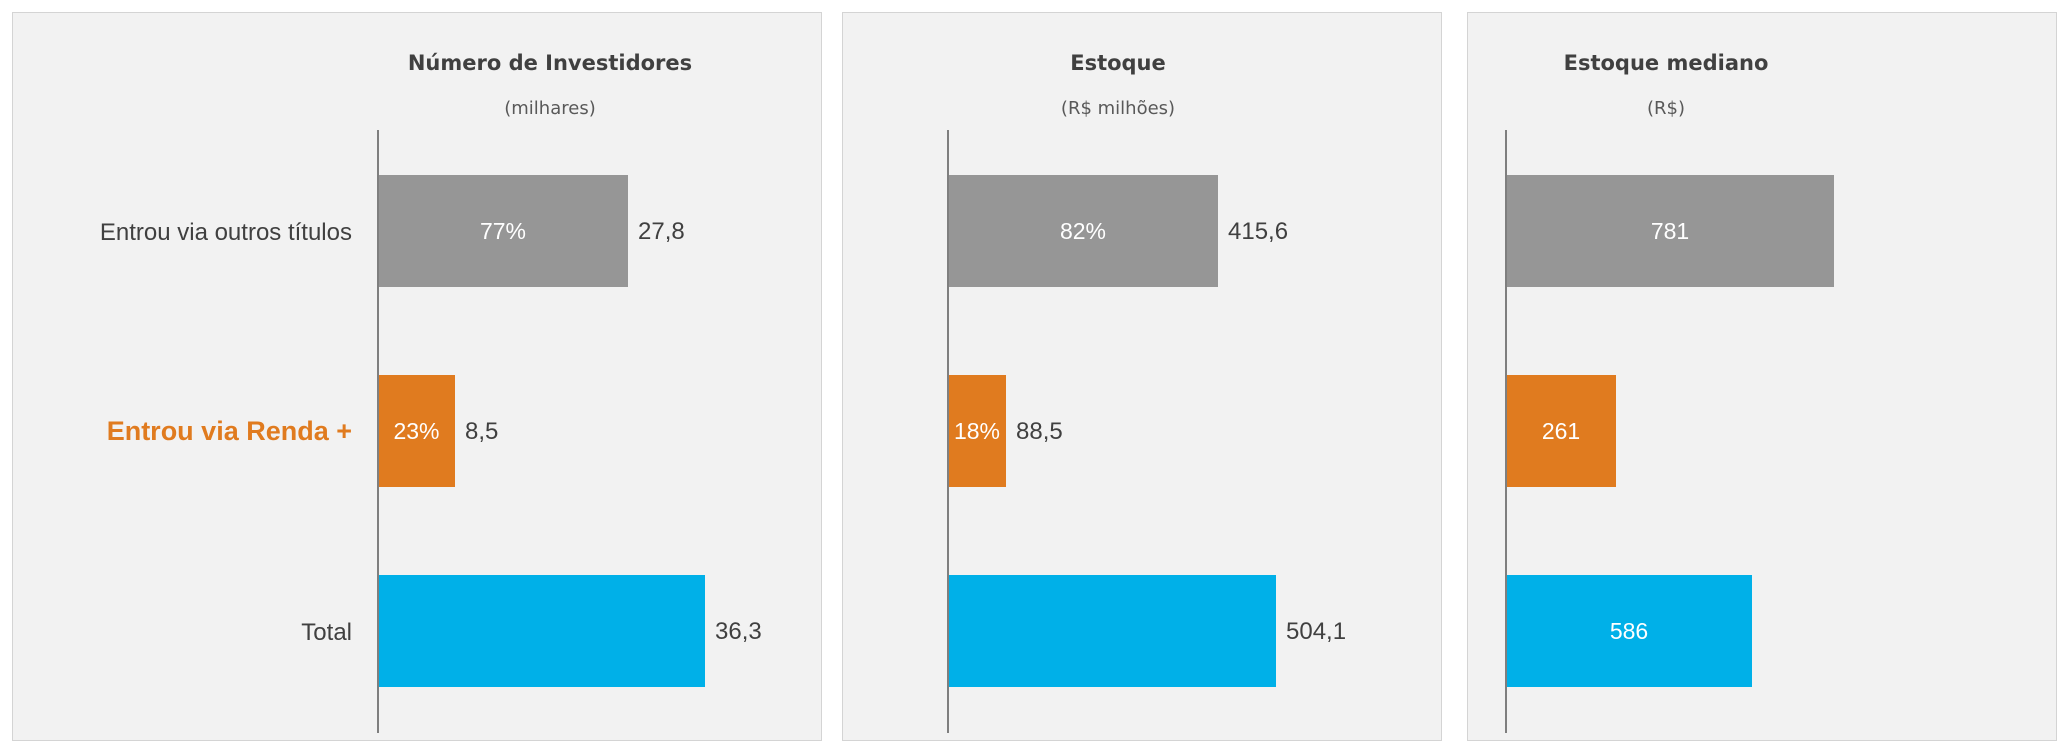 The image size is (2065, 741). What do you see at coordinates (738, 631) in the screenshot?
I see `value-label-0-2: 36,3` at bounding box center [738, 631].